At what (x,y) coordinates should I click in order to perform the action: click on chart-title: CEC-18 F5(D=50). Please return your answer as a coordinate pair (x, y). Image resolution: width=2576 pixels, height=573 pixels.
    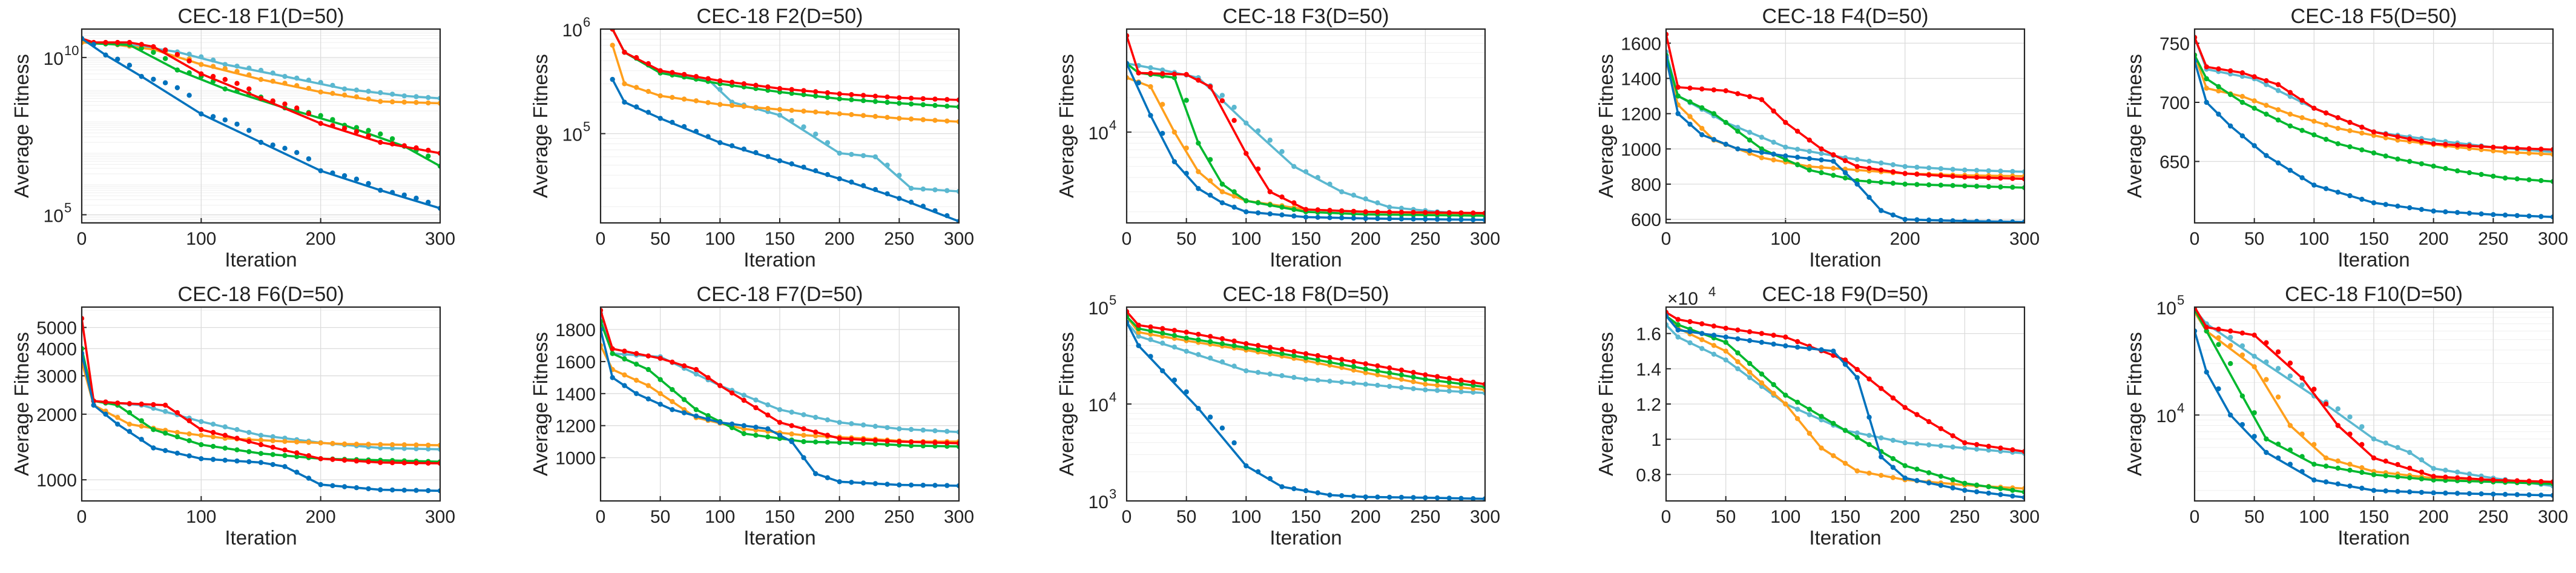
    Looking at the image, I should click on (2374, 16).